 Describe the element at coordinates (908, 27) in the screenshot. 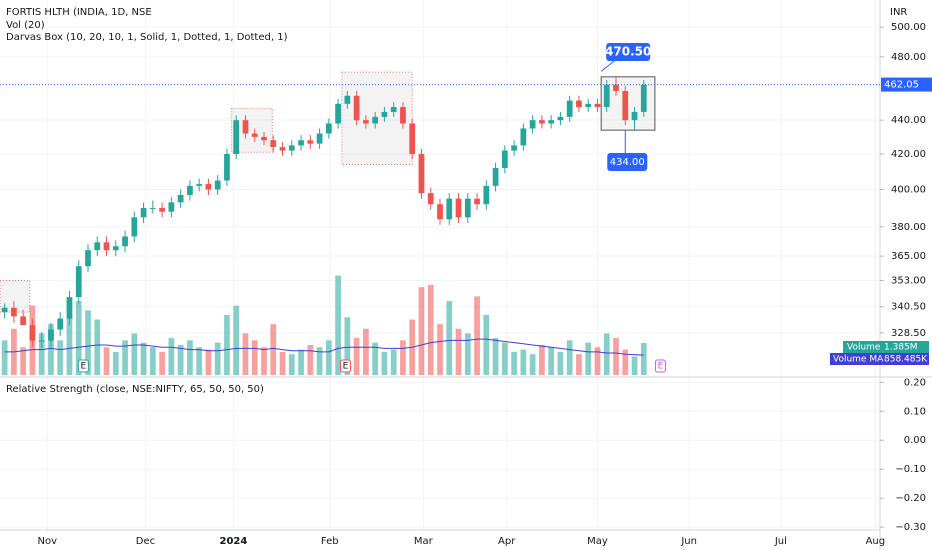

I see `y-tick-label: 500.00` at that location.